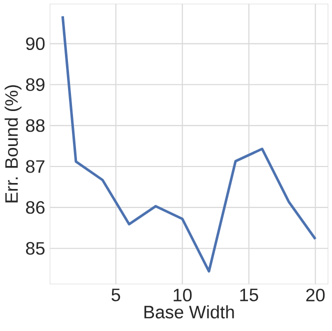 Image resolution: width=332 pixels, height=331 pixels. What do you see at coordinates (35, 248) in the screenshot?
I see `y-tick-label: 85` at bounding box center [35, 248].